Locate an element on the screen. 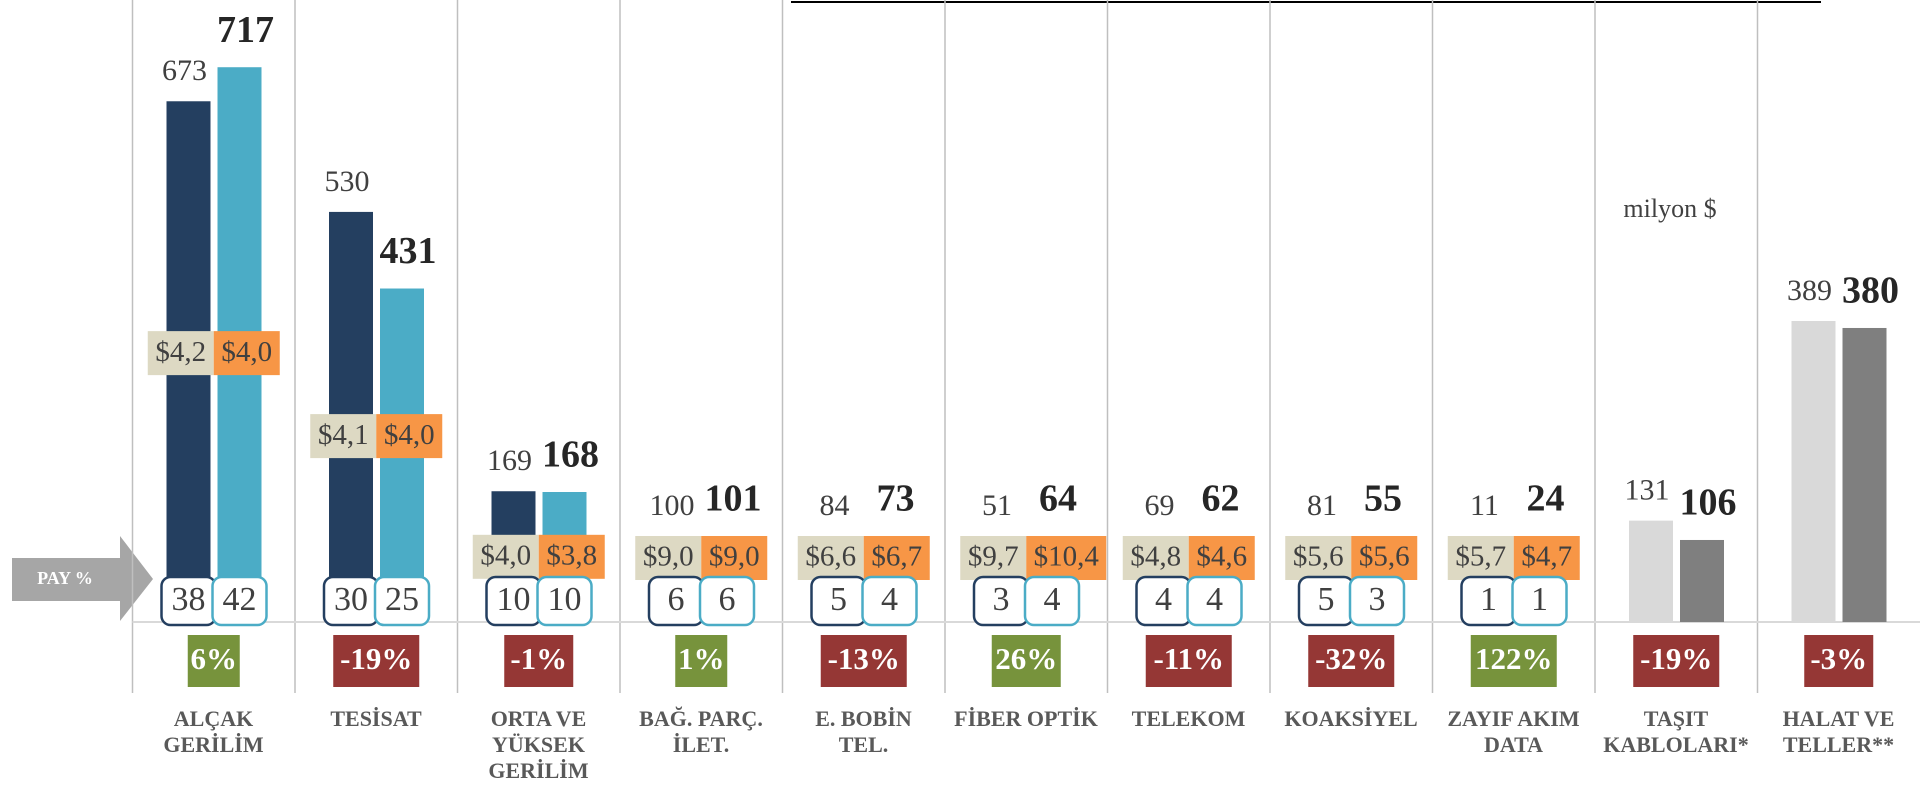 The width and height of the screenshot is (1923, 789). change-label: -1% is located at coordinates (538, 658).